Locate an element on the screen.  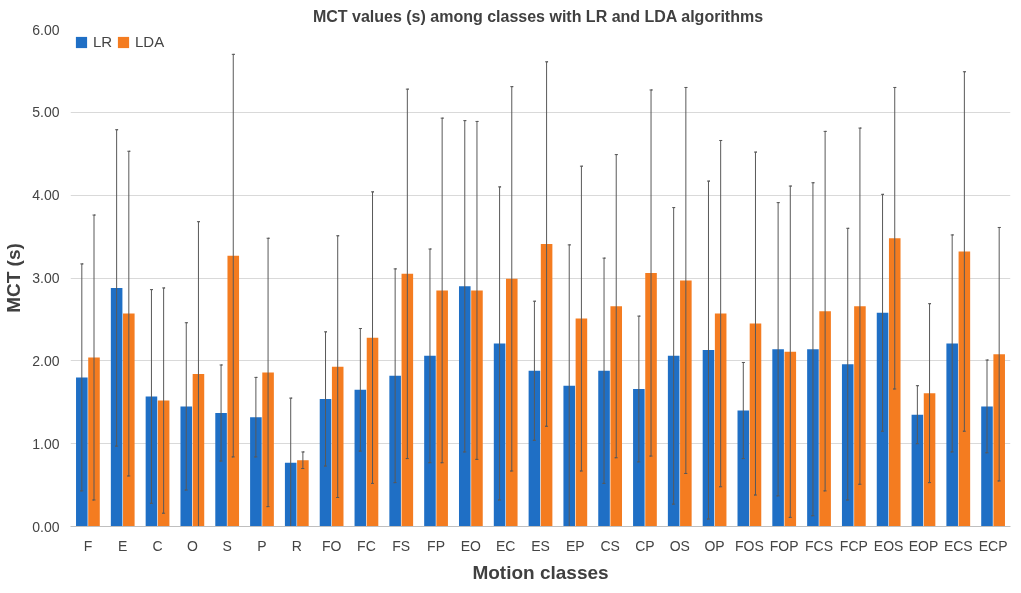
y-tick-label: 5.00 is located at coordinates (46, 112).